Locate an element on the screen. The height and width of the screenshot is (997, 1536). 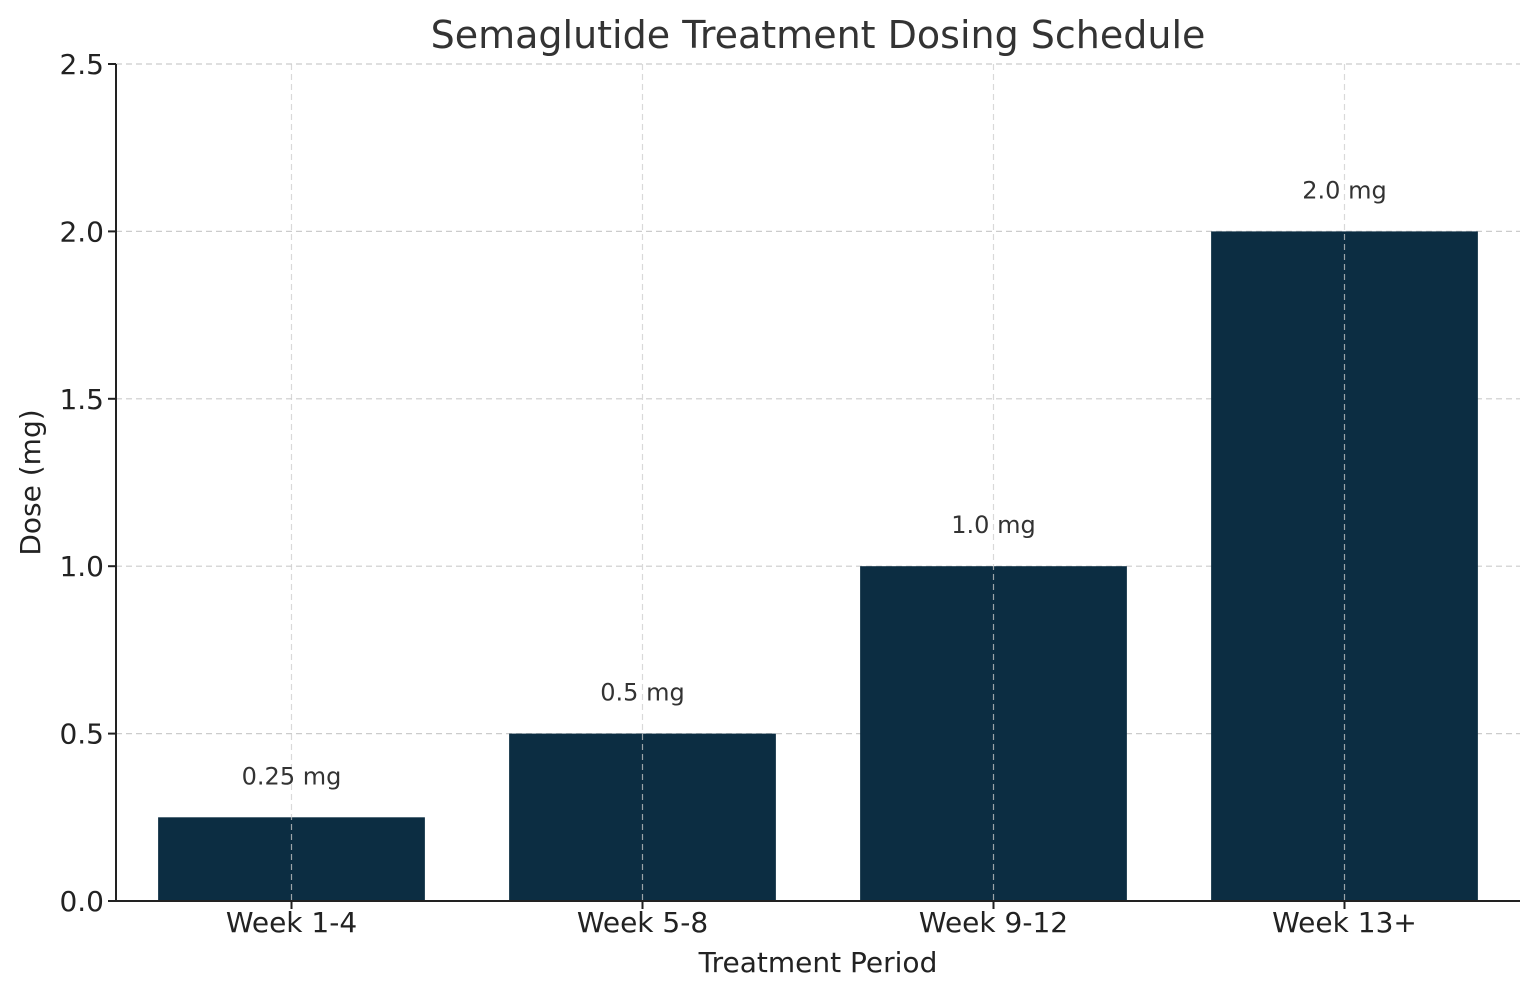
x-tick-label: Week 5-8 is located at coordinates (642, 922).